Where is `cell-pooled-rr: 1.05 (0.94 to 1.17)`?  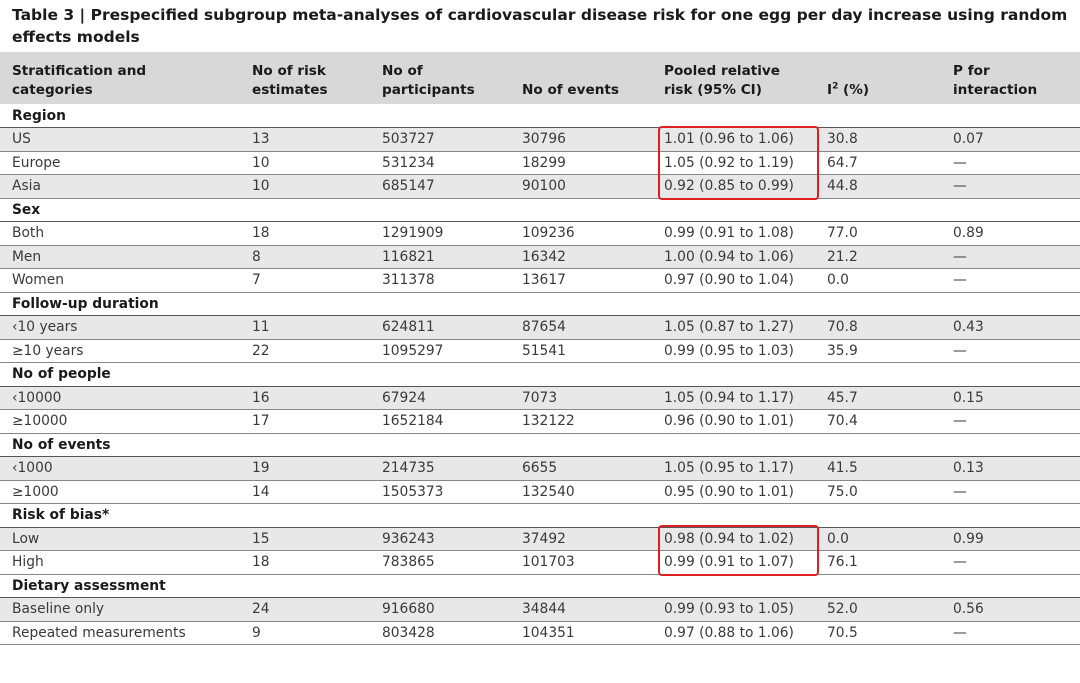
cell-pooled-rr: 1.05 (0.94 to 1.17) is located at coordinates (745, 398).